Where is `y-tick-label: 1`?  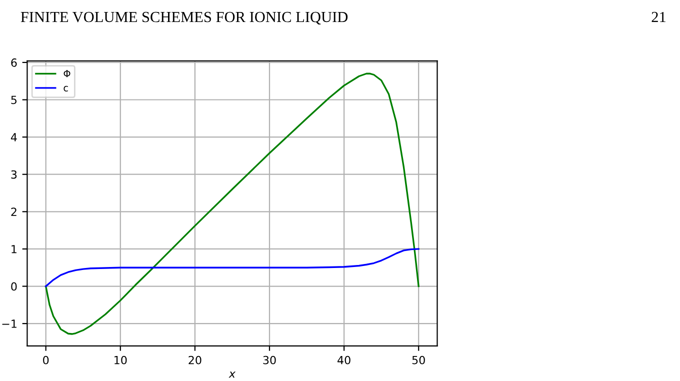
y-tick-label: 1 is located at coordinates (14, 249).